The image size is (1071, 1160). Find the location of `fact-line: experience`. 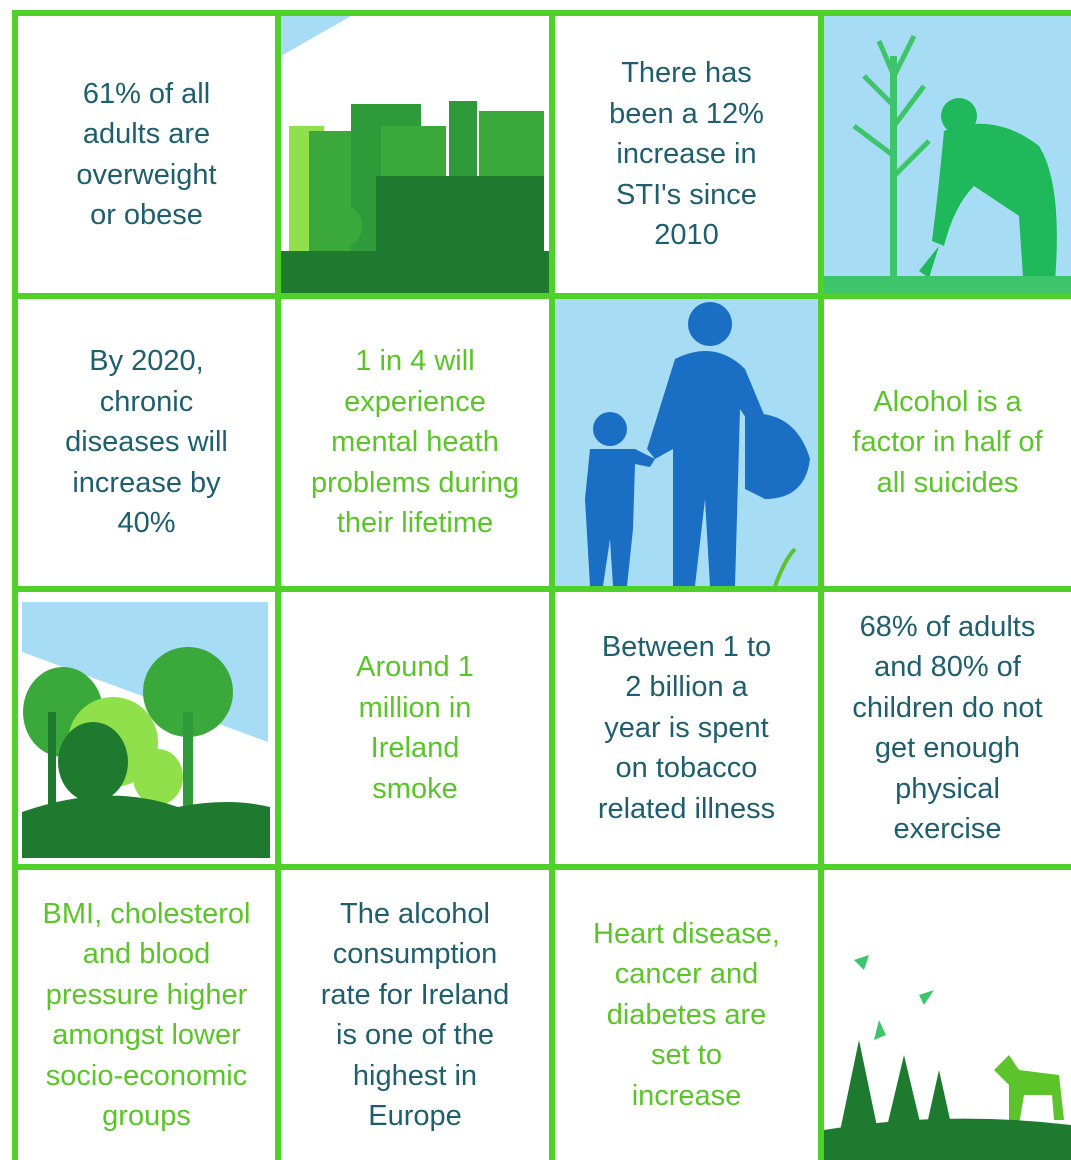

fact-line: experience is located at coordinates (415, 401).